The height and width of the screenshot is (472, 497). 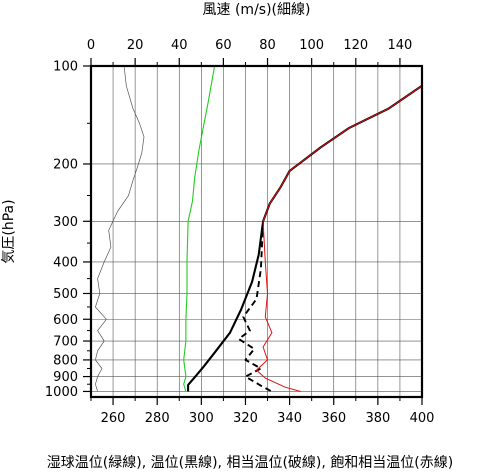 What do you see at coordinates (65, 262) in the screenshot?
I see `y-tick-label: 400` at bounding box center [65, 262].